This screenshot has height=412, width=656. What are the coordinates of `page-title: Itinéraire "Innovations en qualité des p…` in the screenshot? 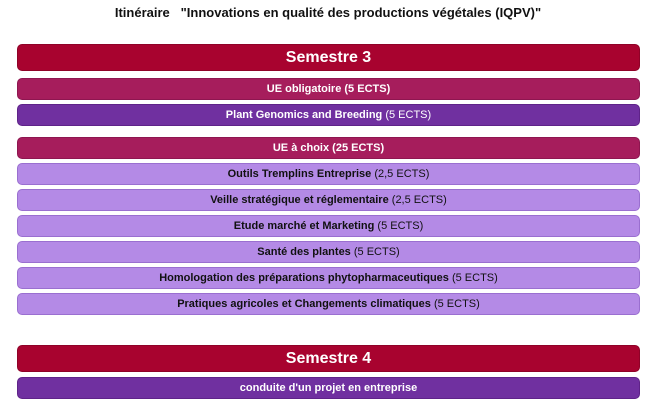 It's located at (328, 12).